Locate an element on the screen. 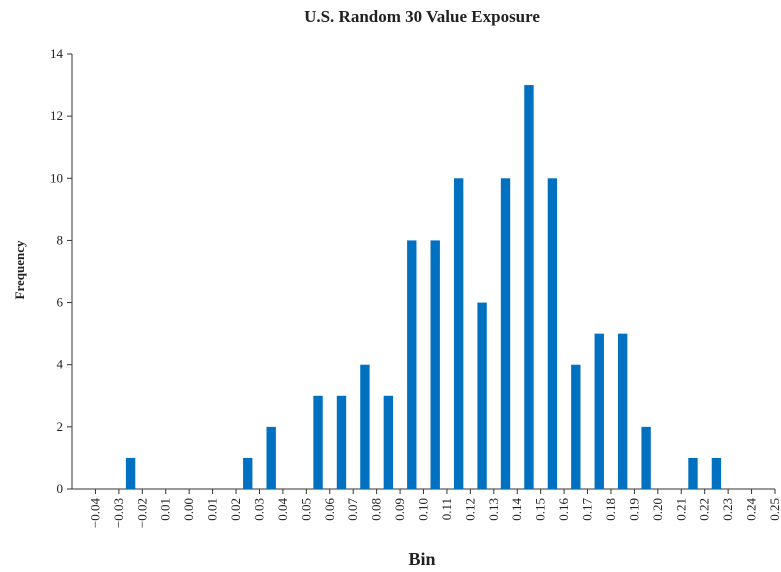 The height and width of the screenshot is (572, 781). x-axis-label: Bin is located at coordinates (421, 559).